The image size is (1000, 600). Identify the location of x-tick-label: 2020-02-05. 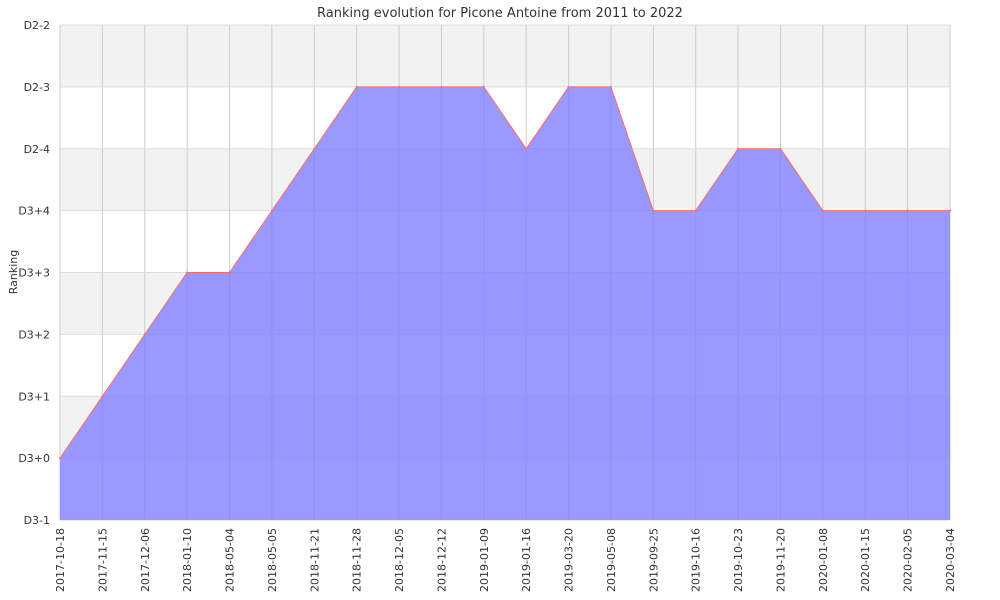
(908, 560).